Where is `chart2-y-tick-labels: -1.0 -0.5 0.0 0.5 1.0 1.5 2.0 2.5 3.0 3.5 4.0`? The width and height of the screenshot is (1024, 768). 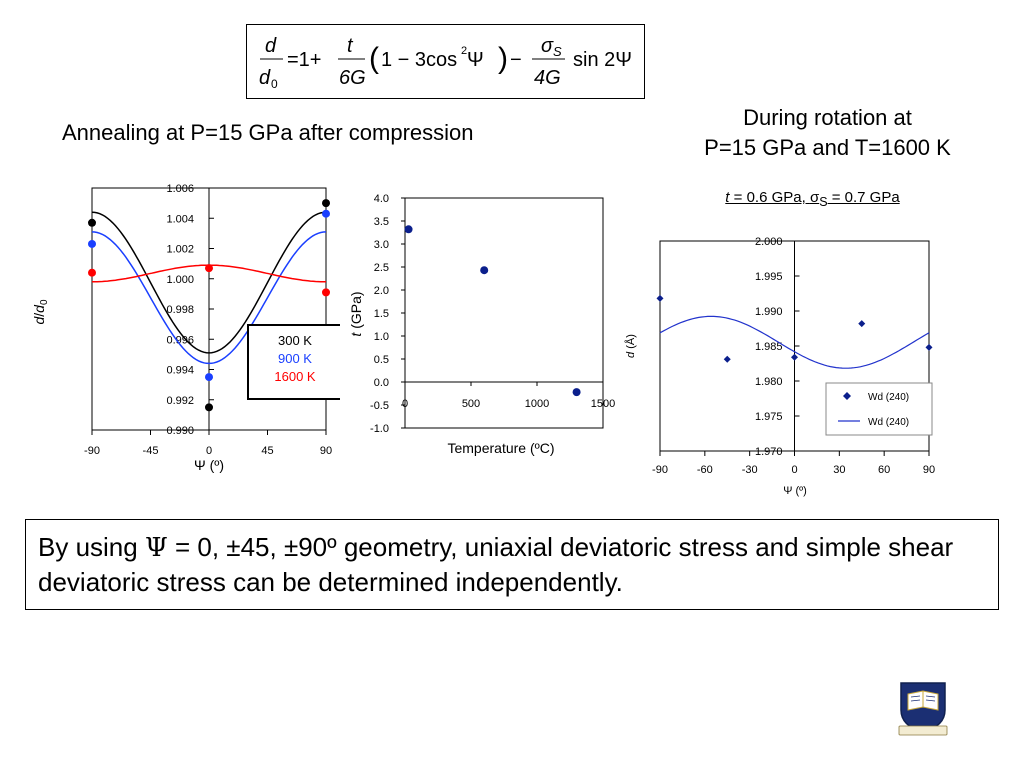
chart2-y-tick-labels: -1.0 -0.5 0.0 0.5 1.0 1.5 2.0 2.5 3.0 3.5 4.0 is located at coordinates (379, 314).